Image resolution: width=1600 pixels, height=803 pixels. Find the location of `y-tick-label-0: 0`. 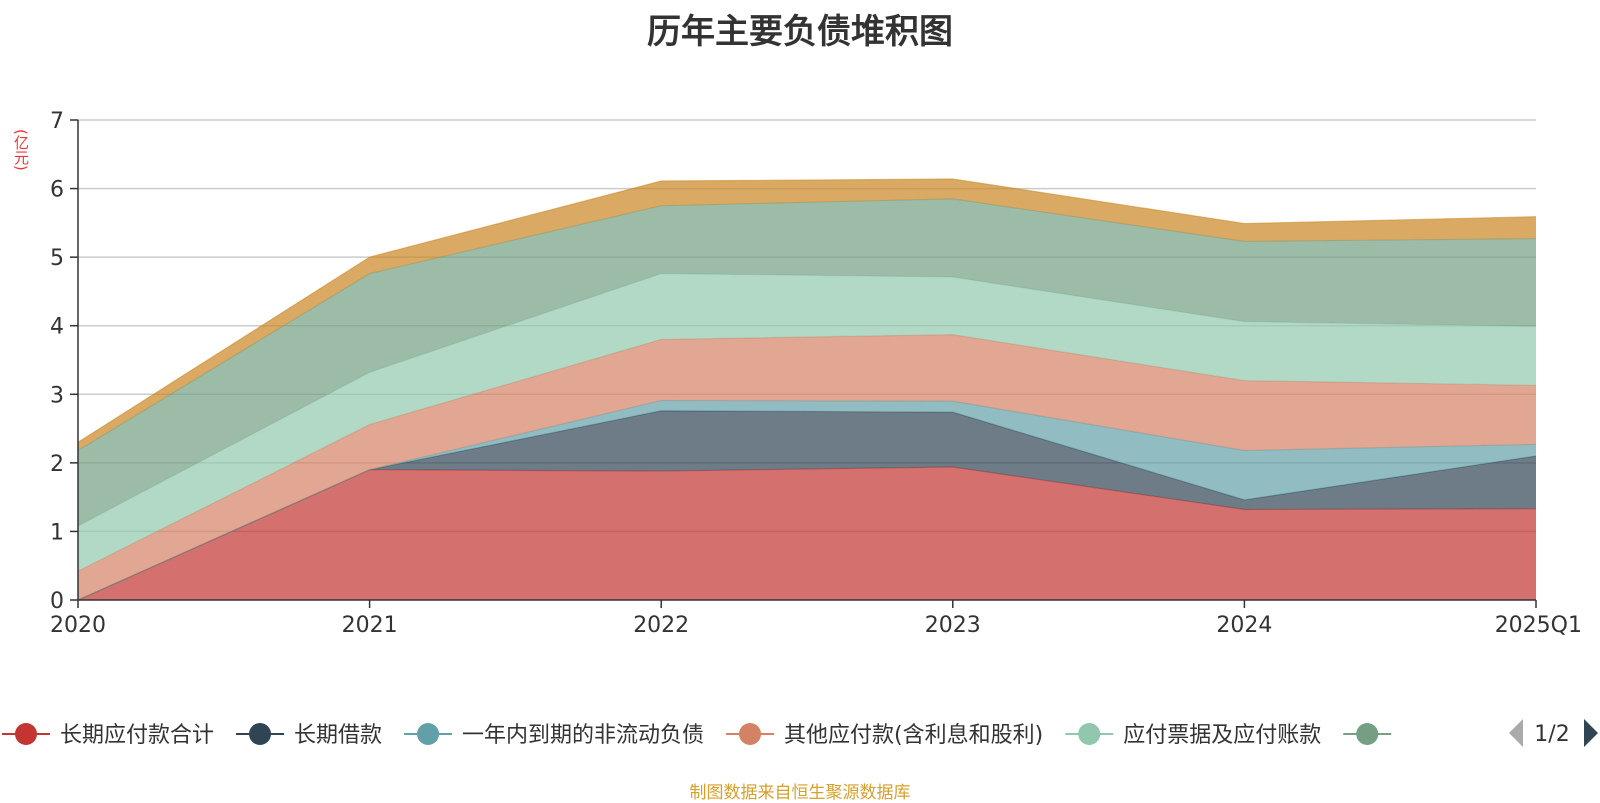

y-tick-label-0: 0 is located at coordinates (57, 601).